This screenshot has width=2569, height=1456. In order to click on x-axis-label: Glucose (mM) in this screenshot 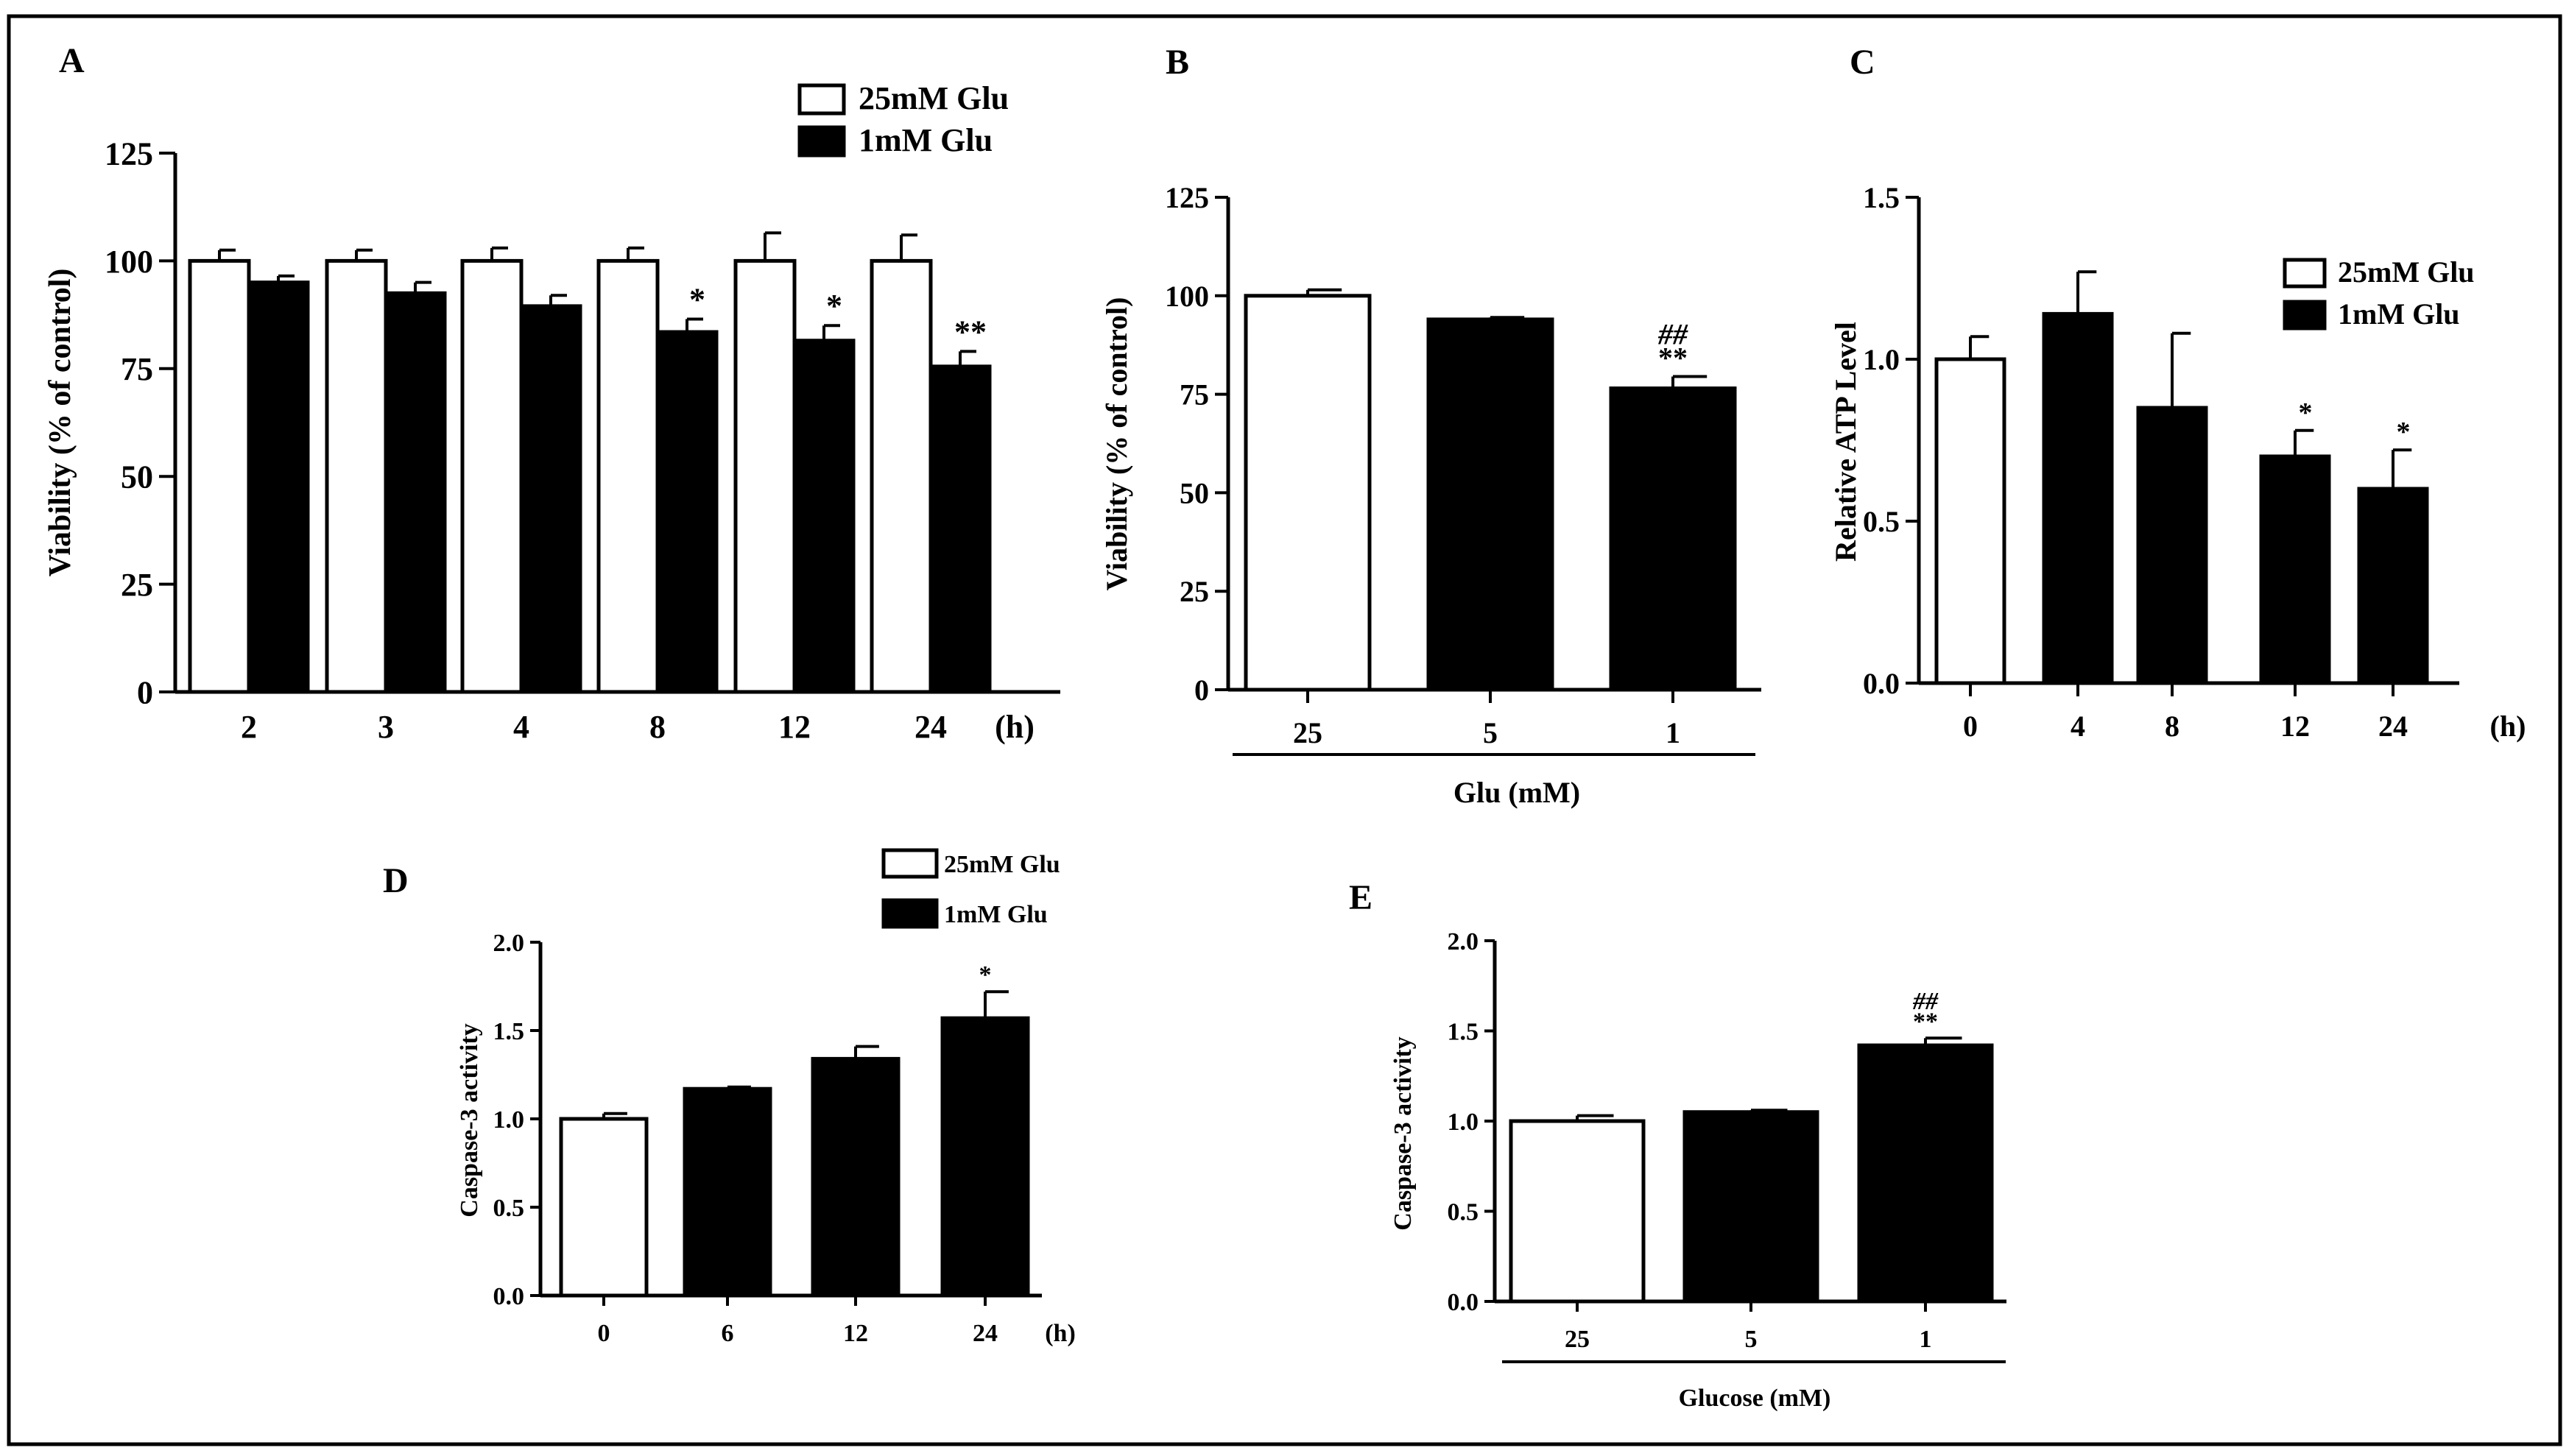, I will do `click(1755, 1398)`.